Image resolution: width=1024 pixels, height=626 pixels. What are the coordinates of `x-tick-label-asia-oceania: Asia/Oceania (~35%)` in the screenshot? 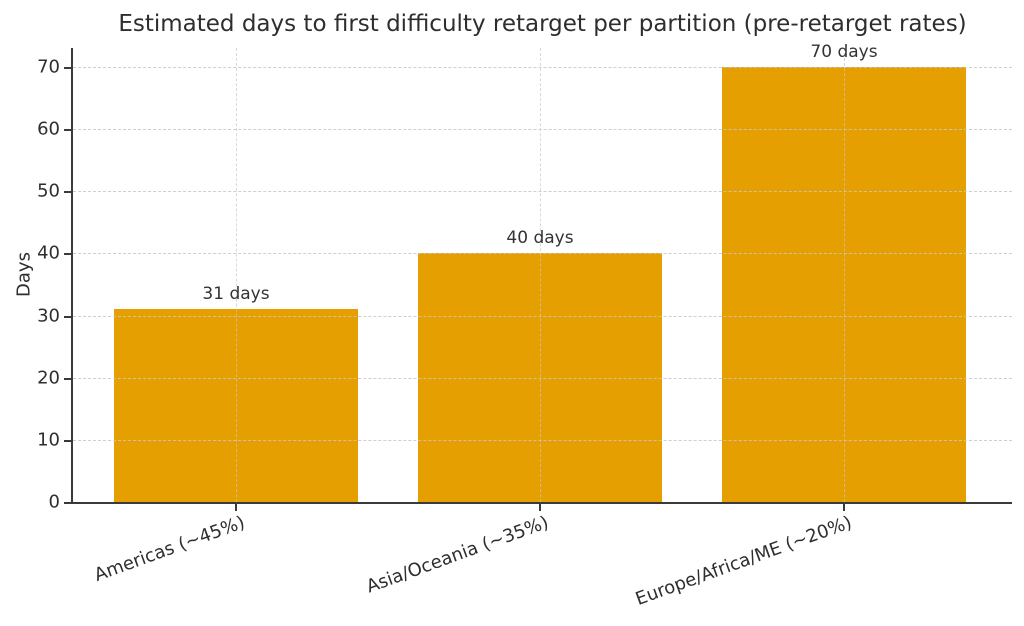 It's located at (457, 555).